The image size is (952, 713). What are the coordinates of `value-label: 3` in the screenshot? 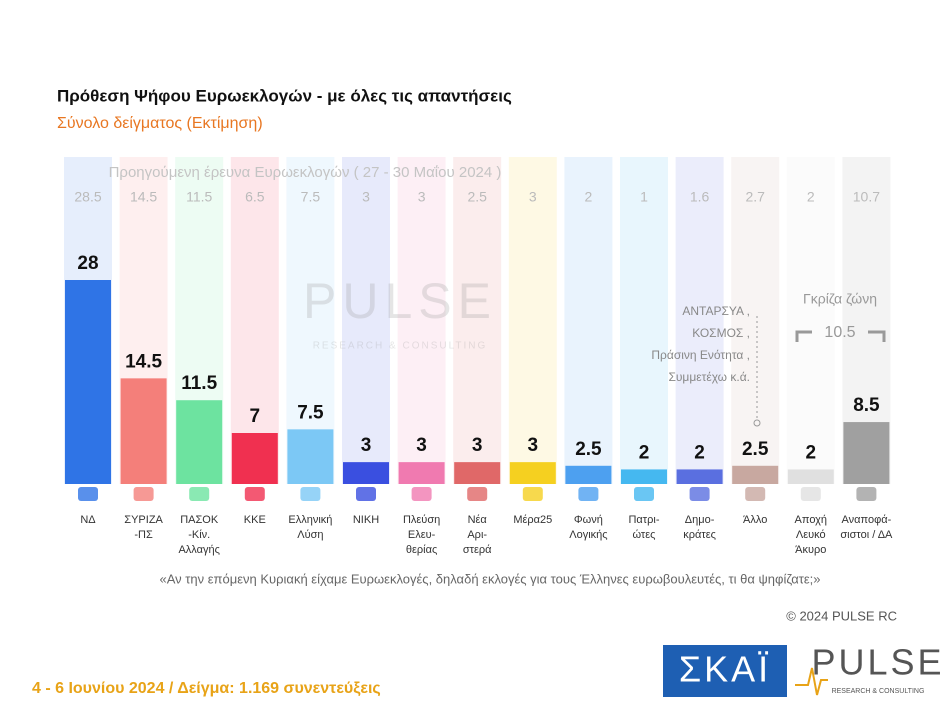 It's located at (421, 445).